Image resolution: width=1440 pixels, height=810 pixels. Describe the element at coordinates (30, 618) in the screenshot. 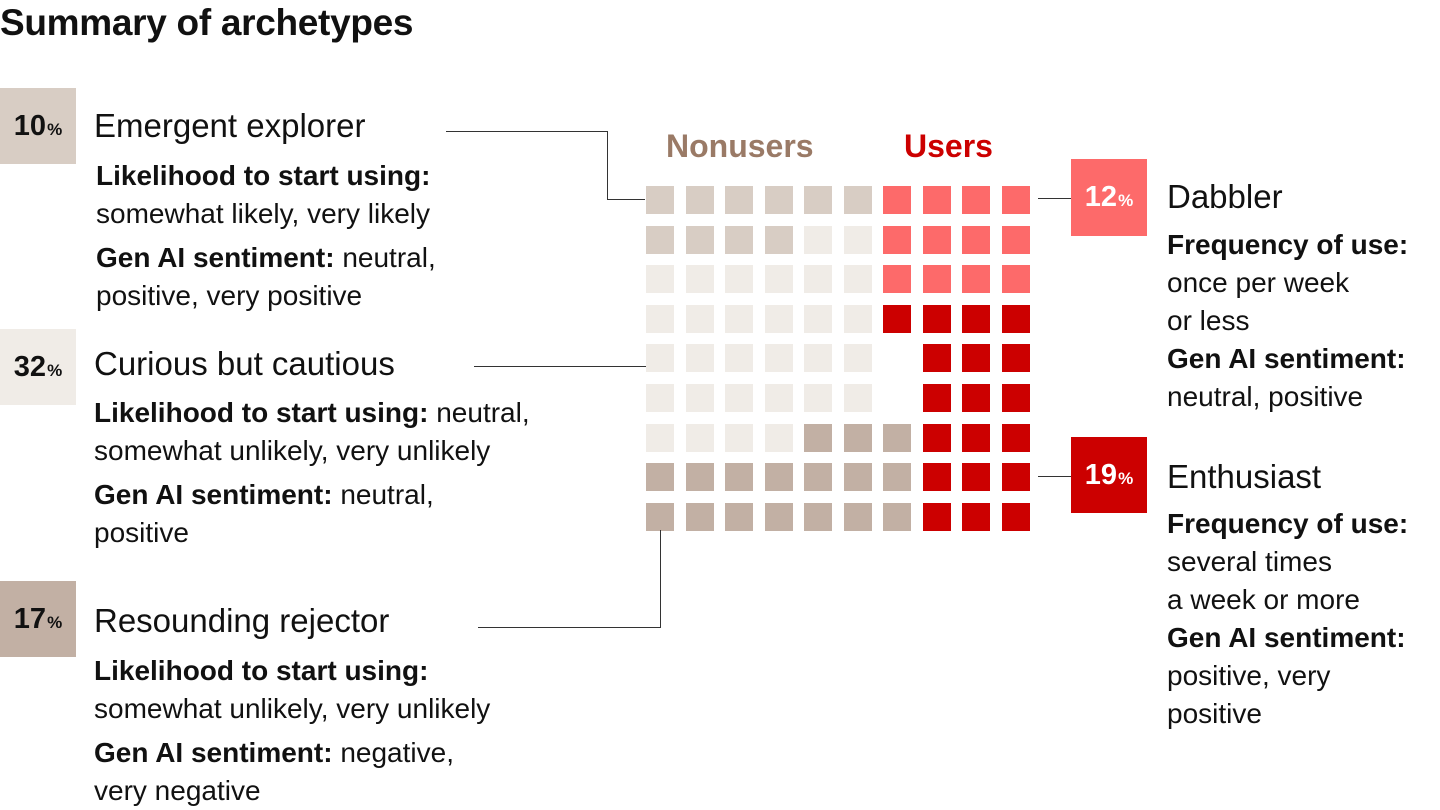

I see `resounding-rejector-pct: 17` at that location.